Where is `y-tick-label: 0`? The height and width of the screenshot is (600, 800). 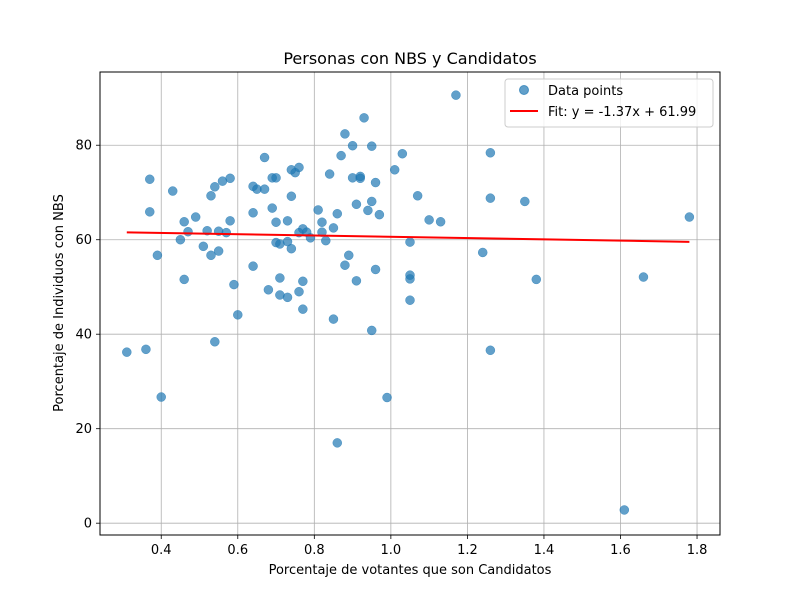 y-tick-label: 0 is located at coordinates (88, 524).